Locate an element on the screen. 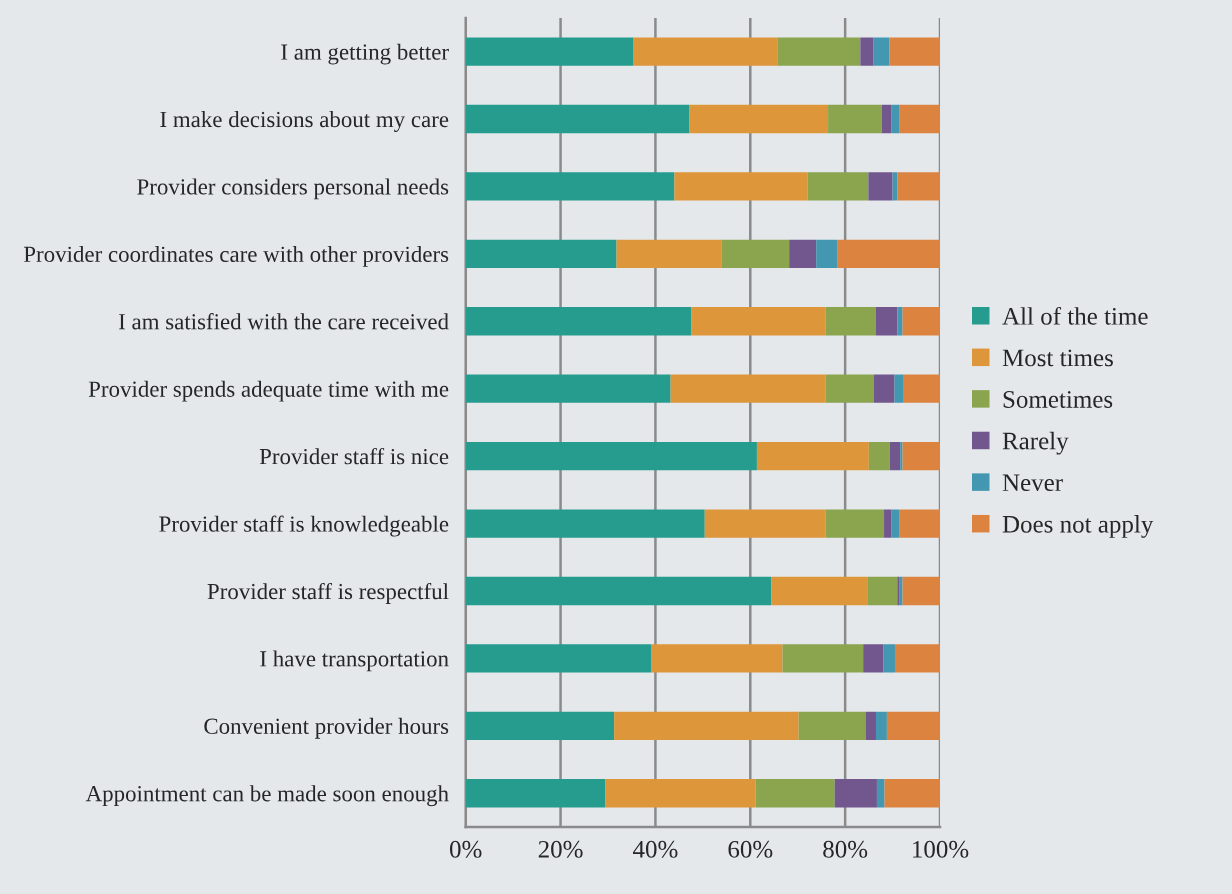 The height and width of the screenshot is (894, 1232). y-tick-label: I make decisions about my care is located at coordinates (304, 121).